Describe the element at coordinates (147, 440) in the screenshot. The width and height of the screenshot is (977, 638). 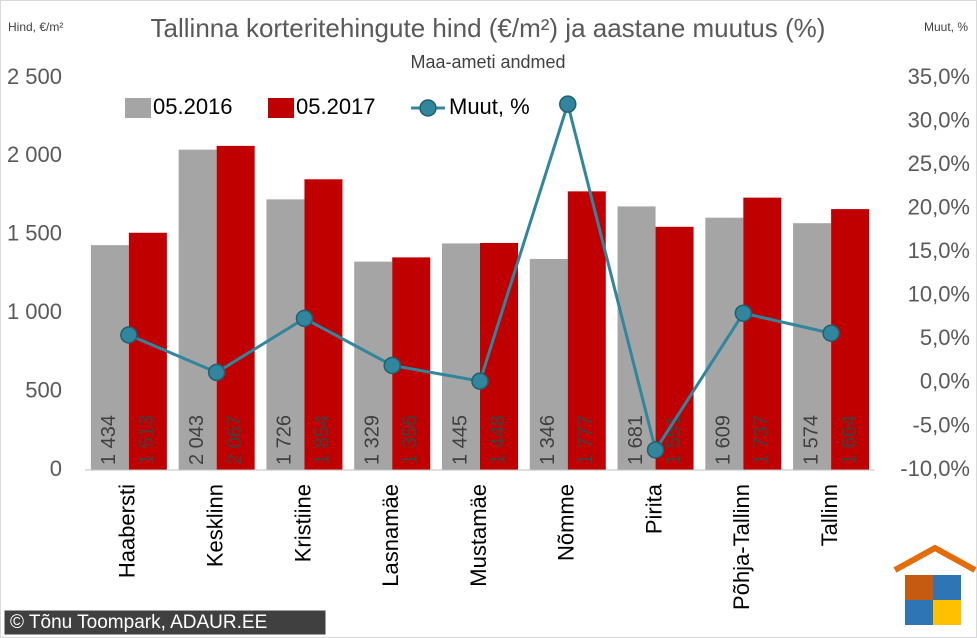
I see `value-label: 1 513` at that location.